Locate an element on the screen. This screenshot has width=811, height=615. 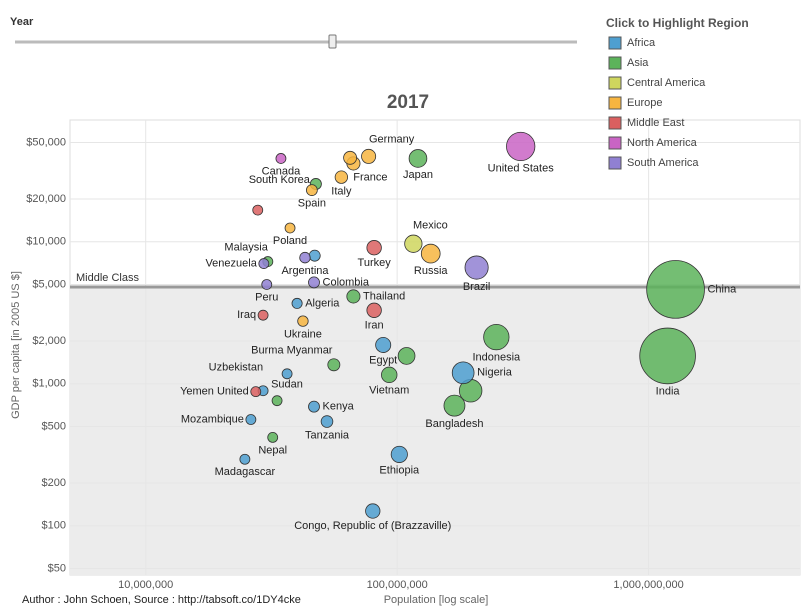
point-label: Nepal is located at coordinates (272, 450).